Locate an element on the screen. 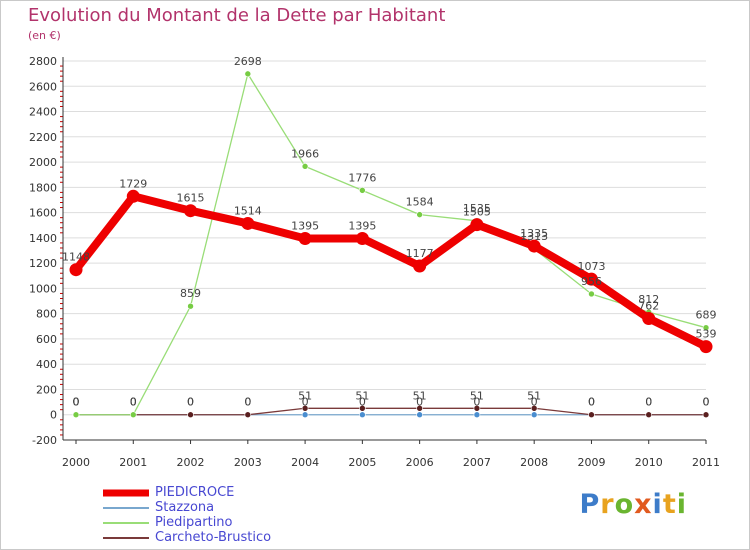  x-tick-label: 2005 is located at coordinates (362, 462).